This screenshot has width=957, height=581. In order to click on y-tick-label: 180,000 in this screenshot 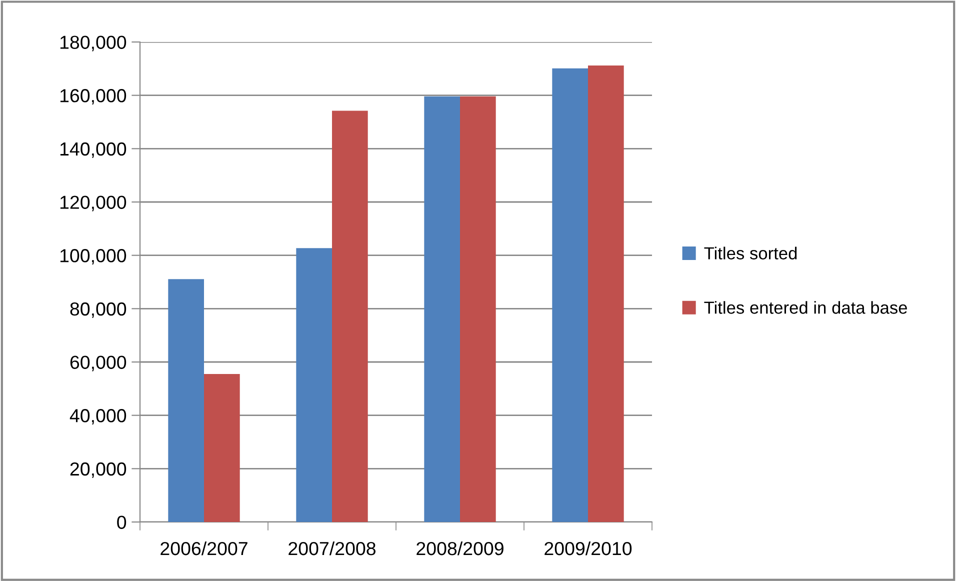, I will do `click(93, 44)`.